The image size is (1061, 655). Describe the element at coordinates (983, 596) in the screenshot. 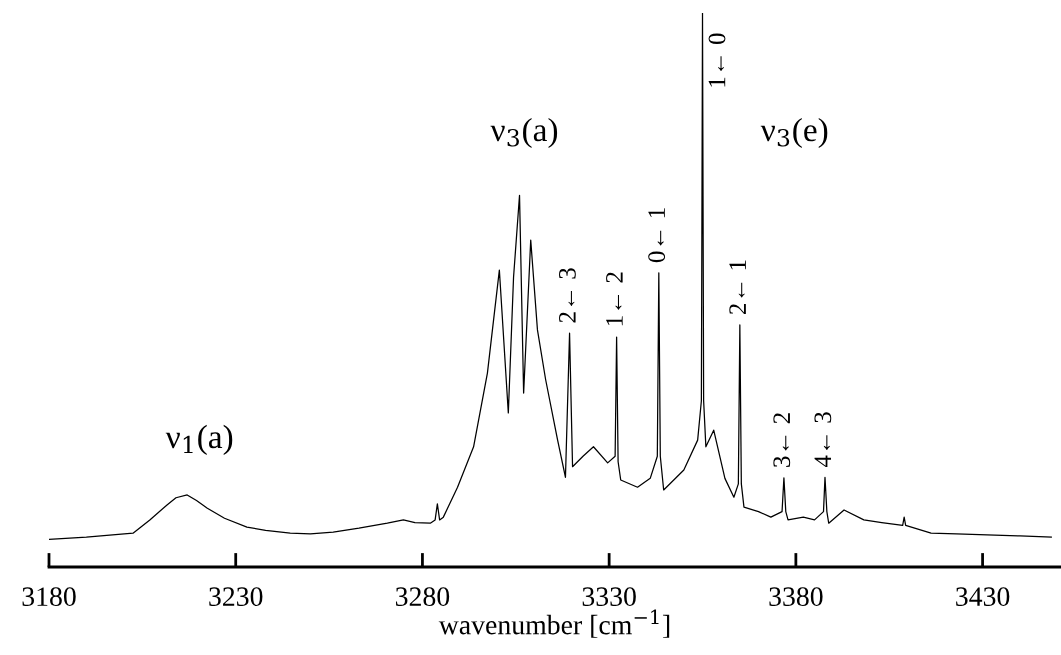

I see `x-tick-label: 3430` at that location.